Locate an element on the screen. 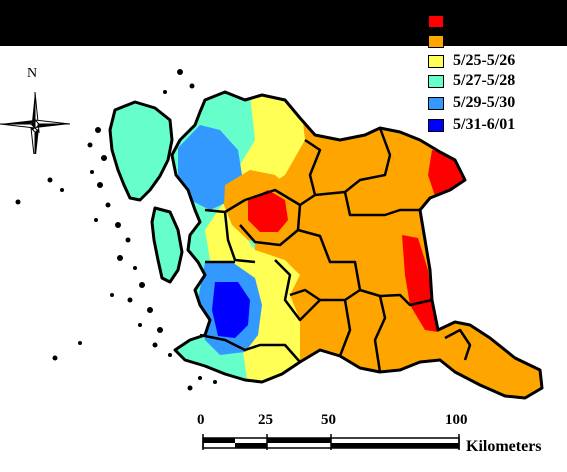  scale-tick-0: 0 is located at coordinates (201, 420).